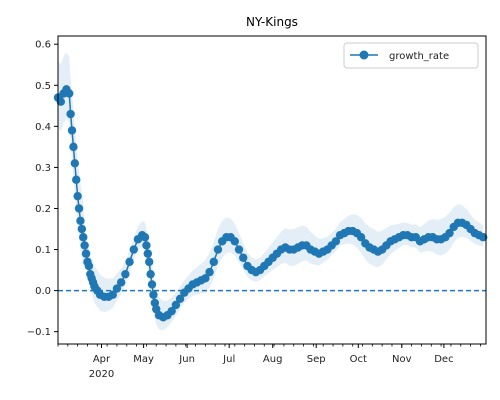 This screenshot has width=500, height=400. Describe the element at coordinates (43, 209) in the screenshot. I see `y-tick-label: 0.2` at that location.